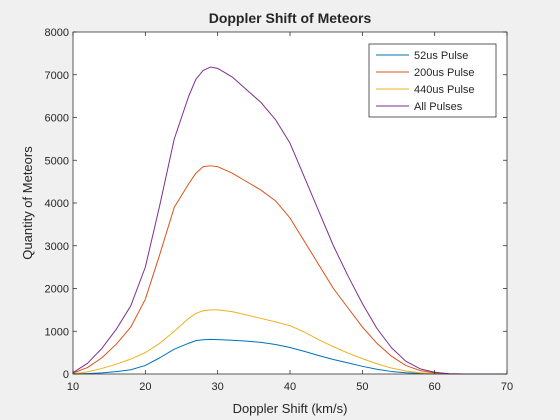  I want to click on y-axis-label: Quantity of Meteors, so click(27, 203).